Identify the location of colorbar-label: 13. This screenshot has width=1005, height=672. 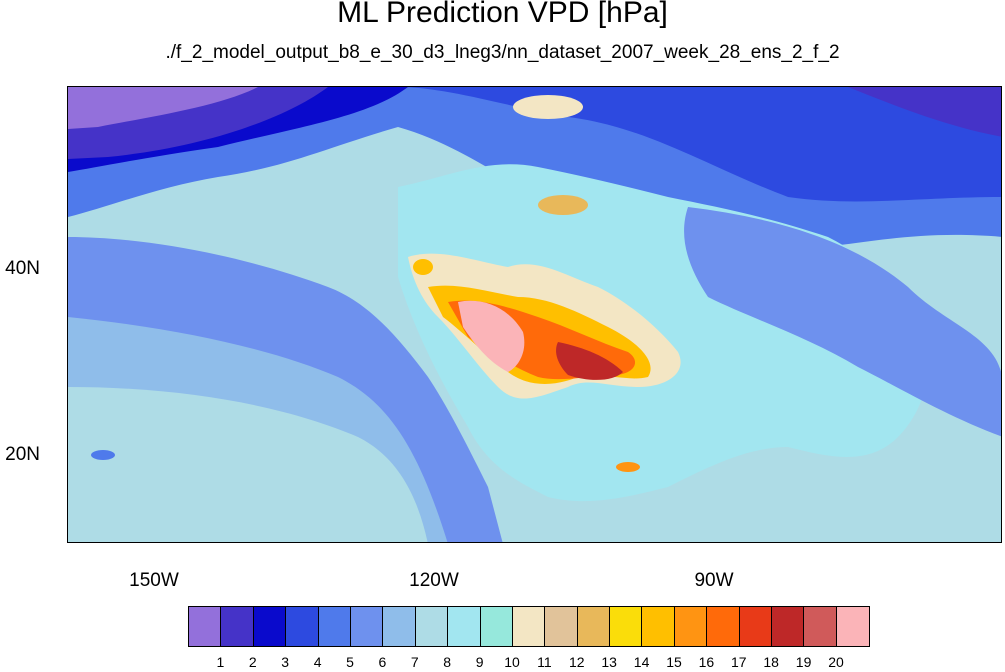
(609, 662).